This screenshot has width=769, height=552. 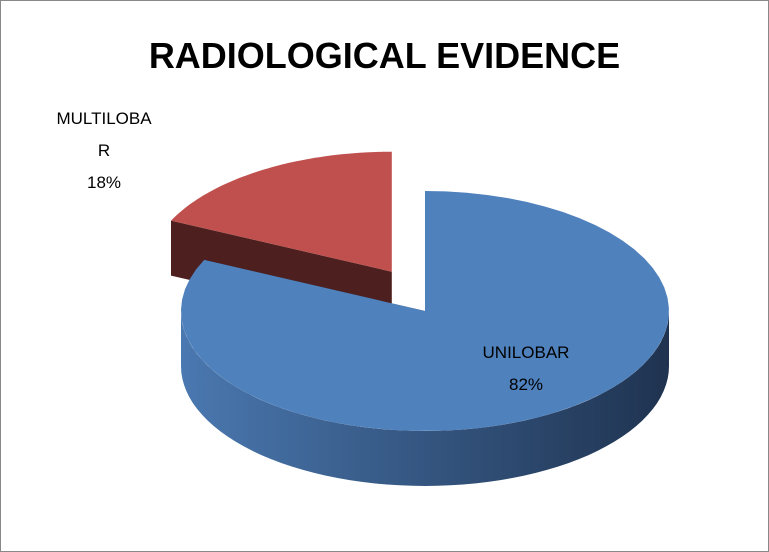 I want to click on value-label: 82%, so click(x=526, y=384).